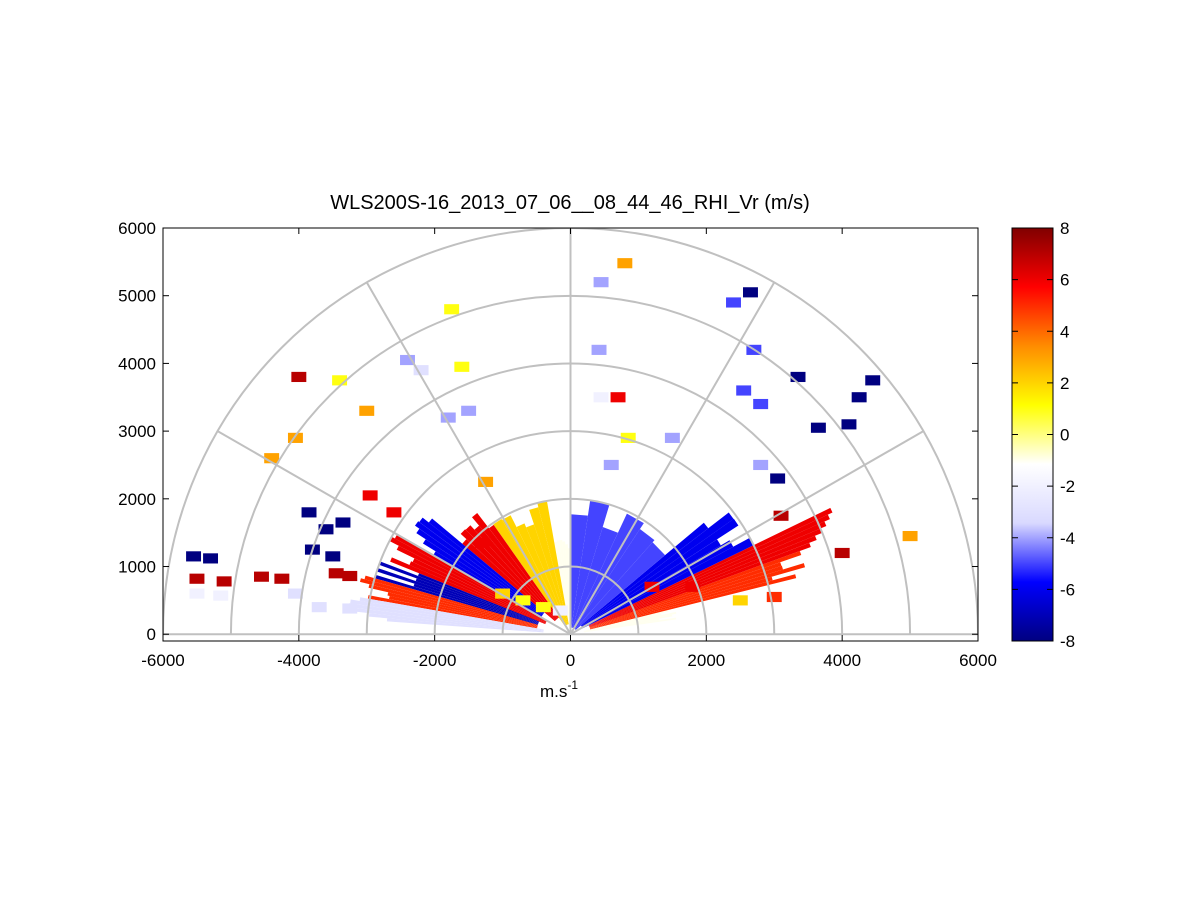 The image size is (1201, 901). I want to click on y-tick-label: 1000, so click(137, 567).